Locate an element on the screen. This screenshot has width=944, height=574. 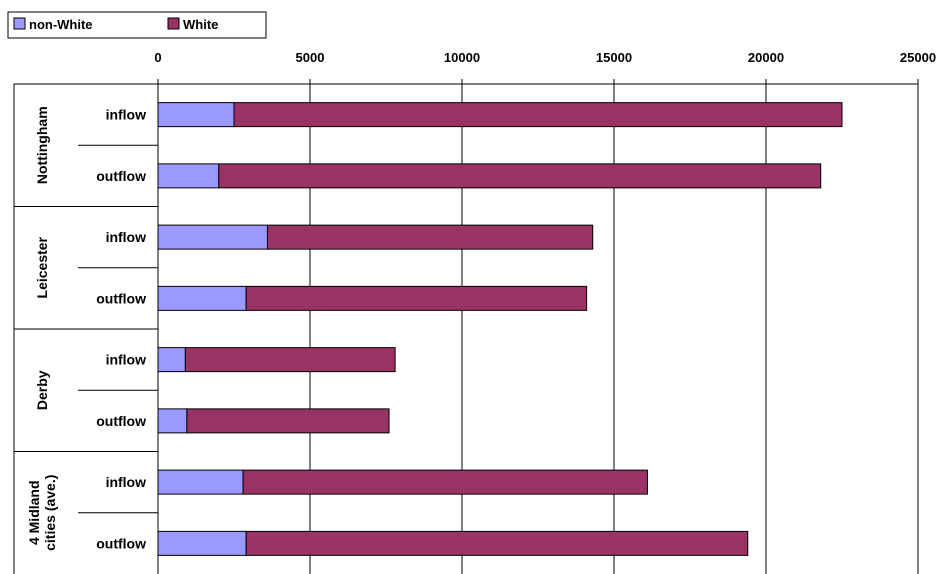
group-label-4-midland-cities-ave-: 4 Midland is located at coordinates (34, 512).